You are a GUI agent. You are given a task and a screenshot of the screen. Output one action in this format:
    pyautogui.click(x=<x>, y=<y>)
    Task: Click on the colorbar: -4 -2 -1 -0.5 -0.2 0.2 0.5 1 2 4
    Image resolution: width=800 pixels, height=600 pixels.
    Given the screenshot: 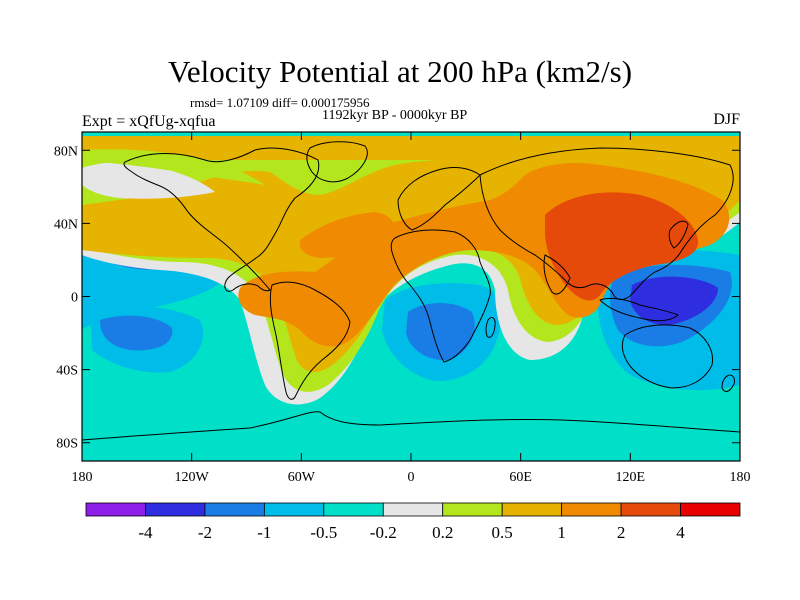 What is the action you would take?
    pyautogui.click(x=413, y=522)
    